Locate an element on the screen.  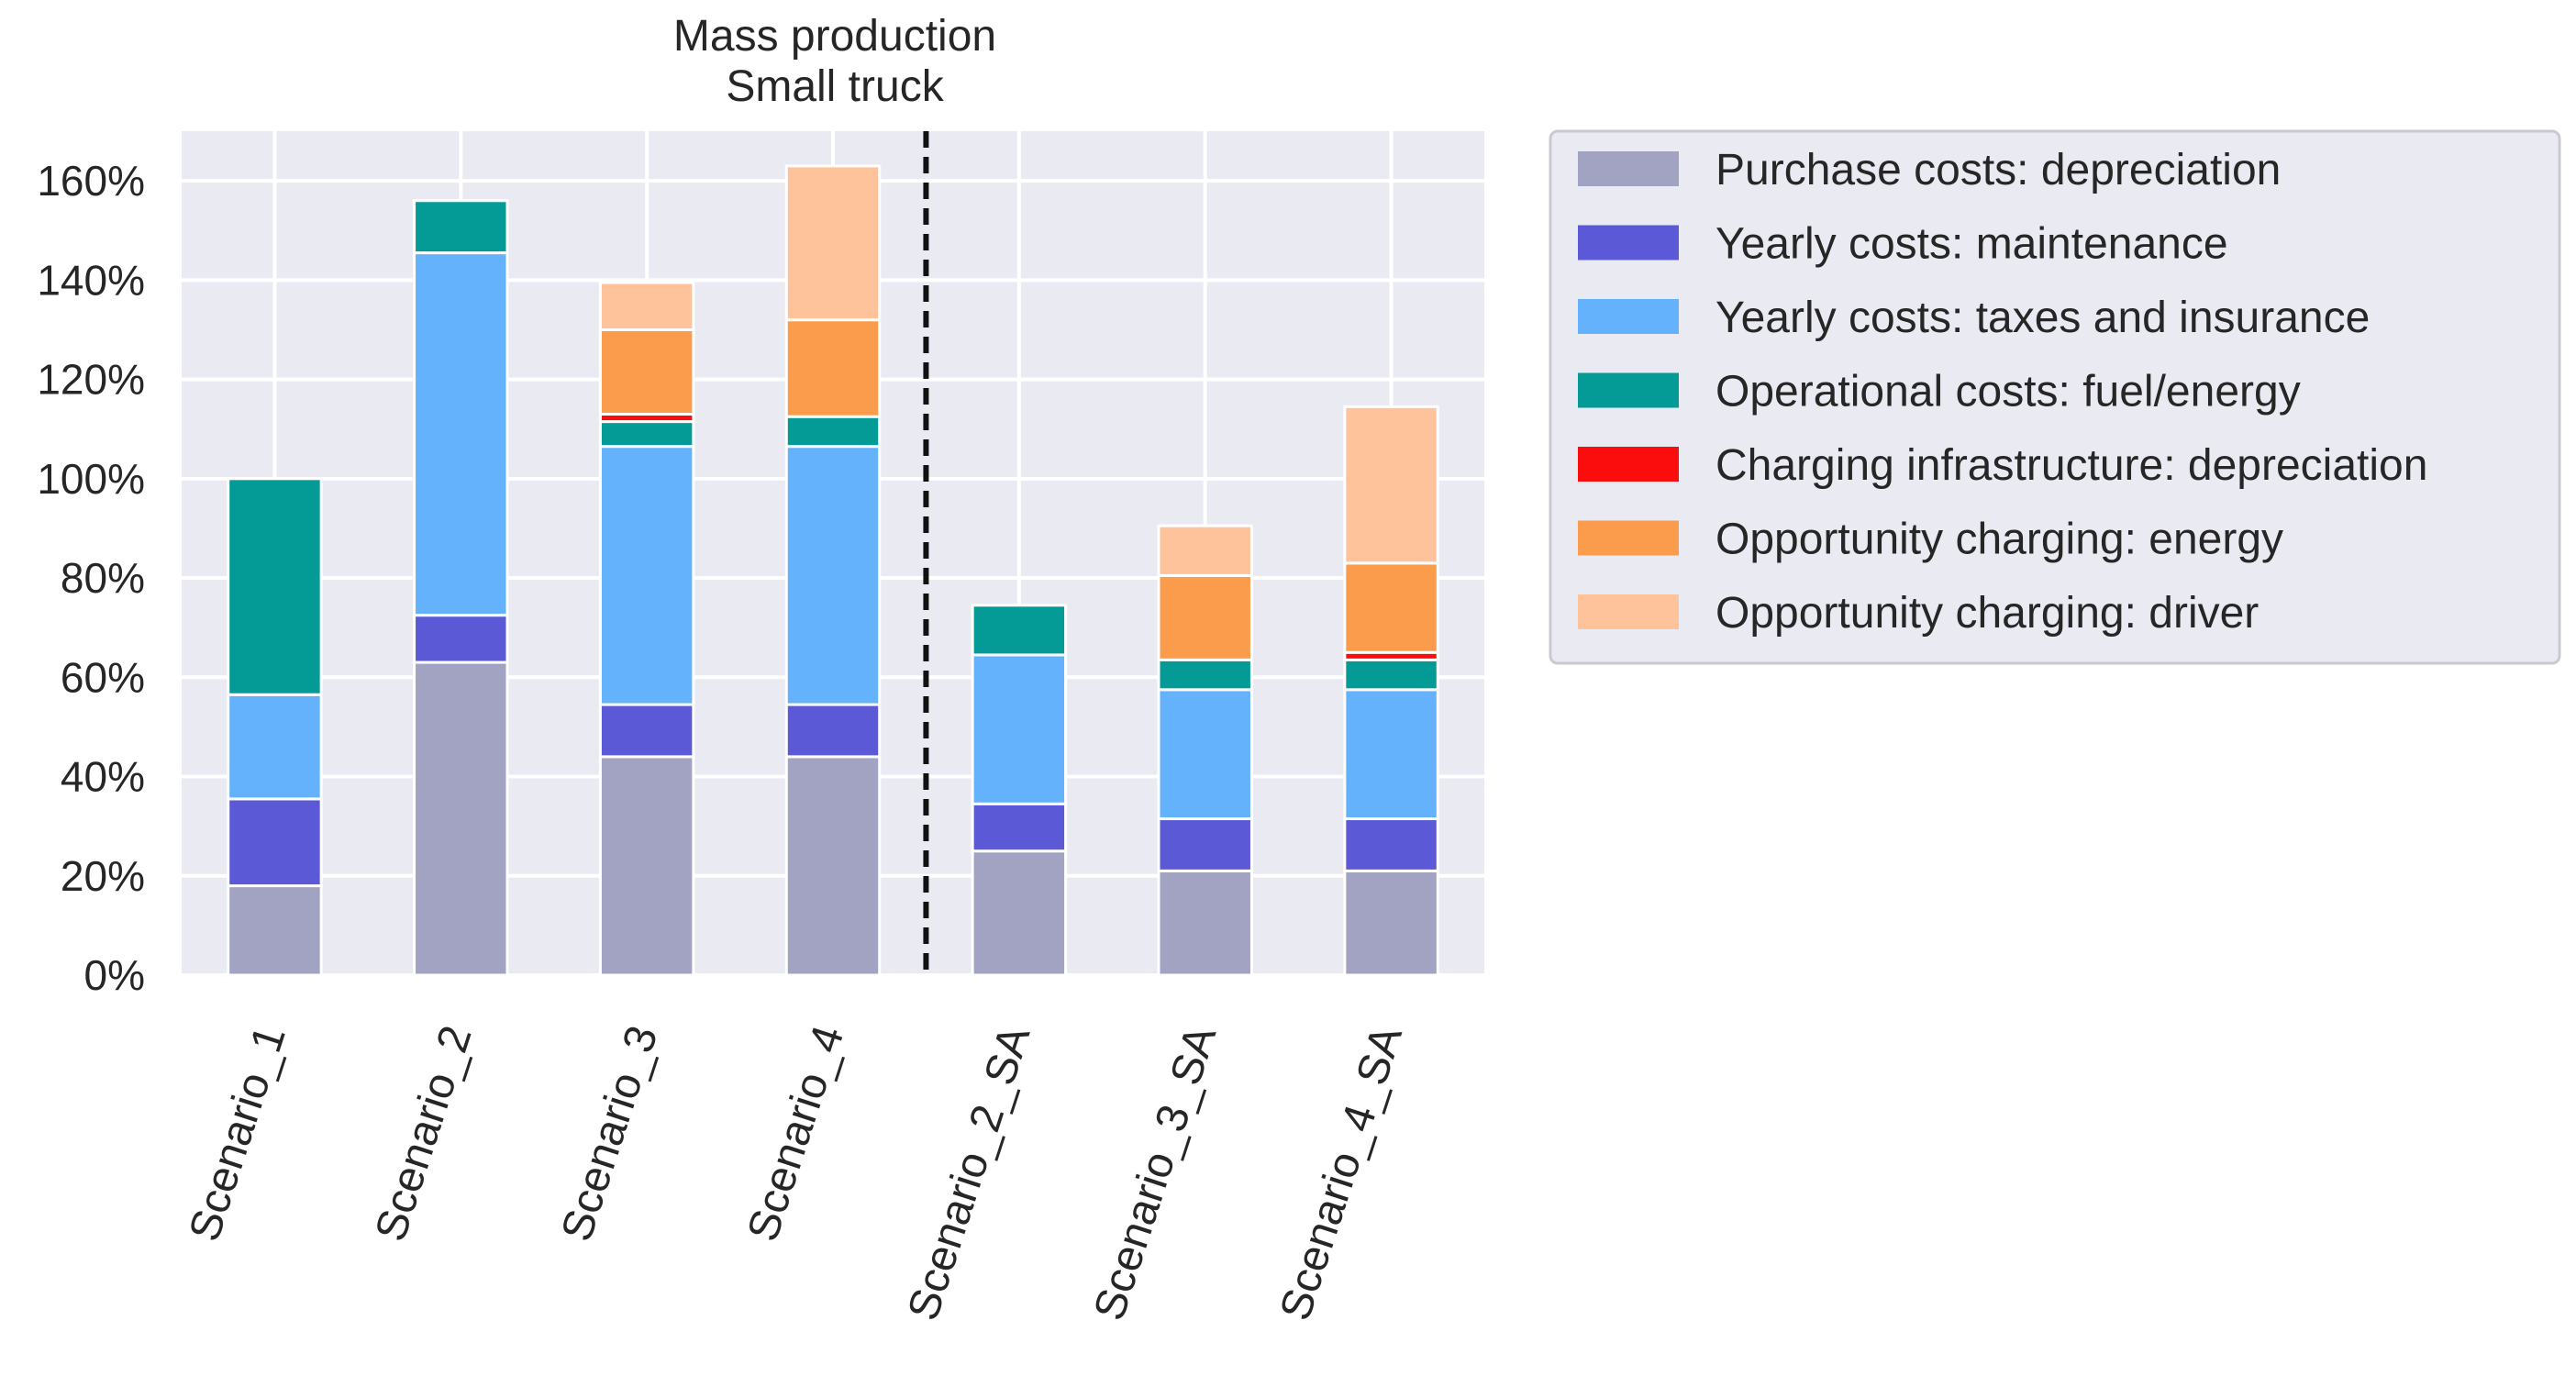
y-tick-label: 140% is located at coordinates (91, 280).